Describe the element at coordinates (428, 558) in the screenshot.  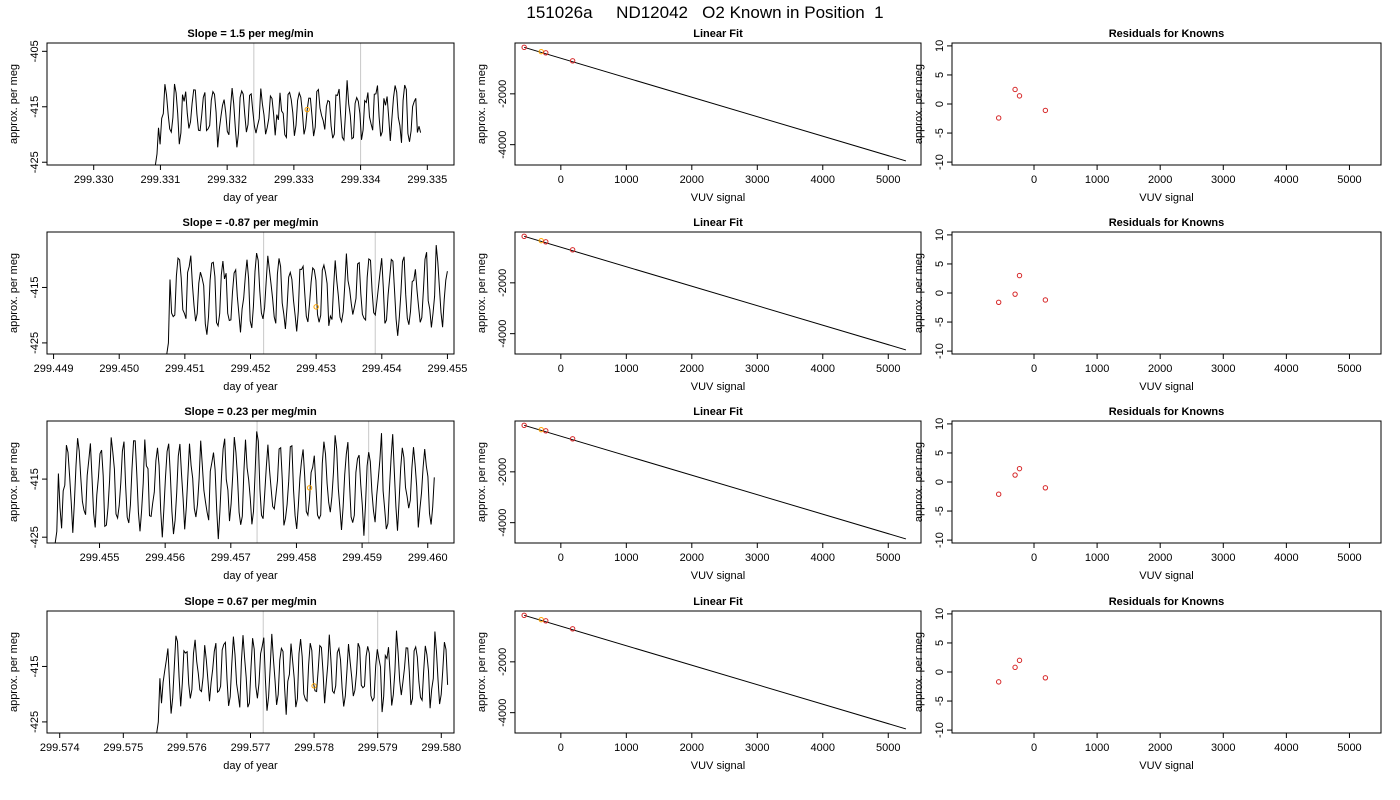
I see `x-tick-label: 299.460` at that location.